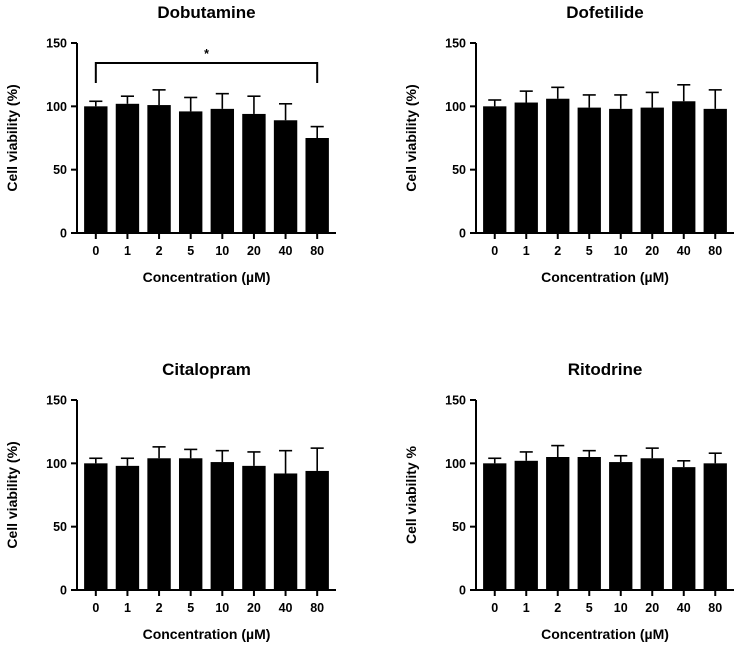  What do you see at coordinates (411, 494) in the screenshot?
I see `y-axis-label: Cell viability %` at bounding box center [411, 494].